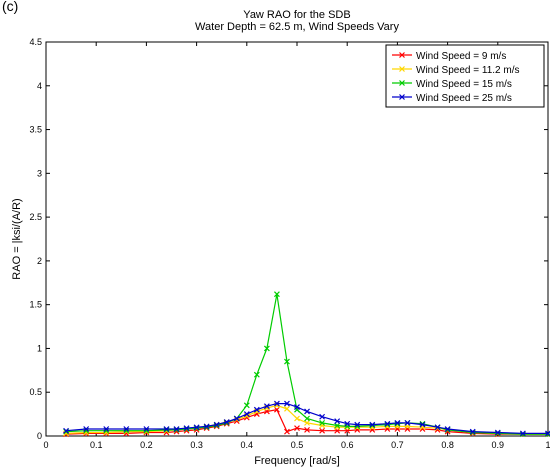  Describe the element at coordinates (498, 445) in the screenshot. I see `x-tick-label: 0.9` at that location.